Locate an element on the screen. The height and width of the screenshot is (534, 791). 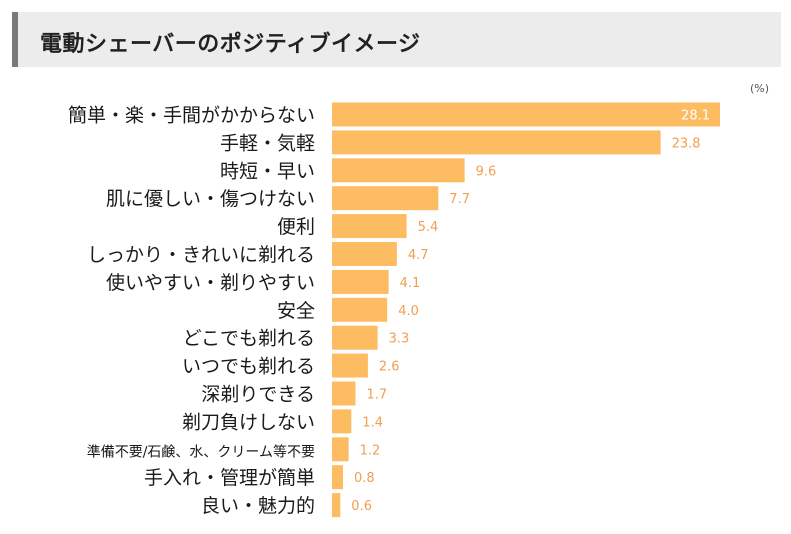
category-label: 手入れ・管理が簡単 is located at coordinates (229, 478).